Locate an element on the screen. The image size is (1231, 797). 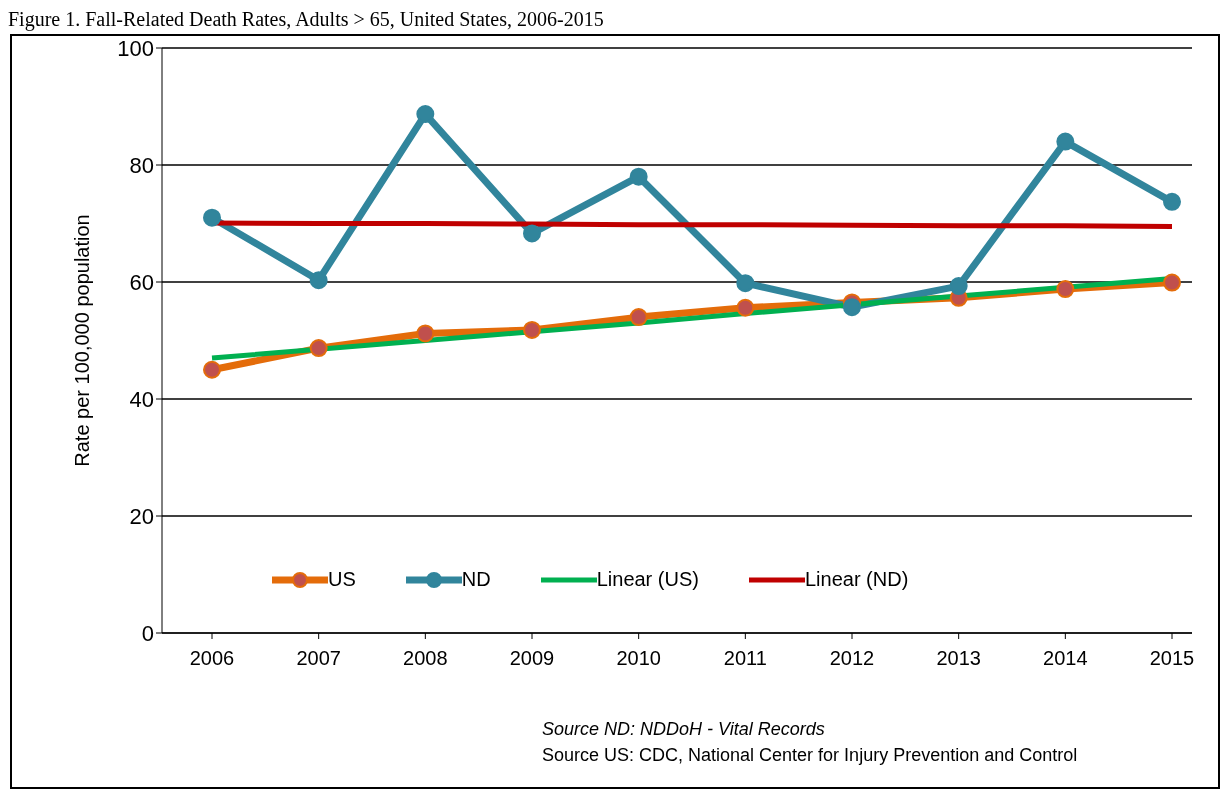
x-tick-label: 2012 is located at coordinates (852, 658).